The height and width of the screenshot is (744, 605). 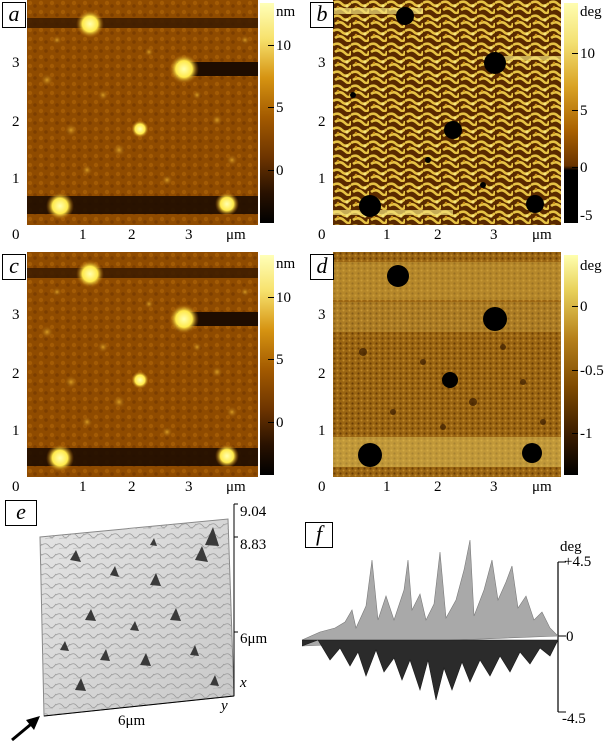 I want to click on colorbar-b-tick-label: 5, so click(x=584, y=111).